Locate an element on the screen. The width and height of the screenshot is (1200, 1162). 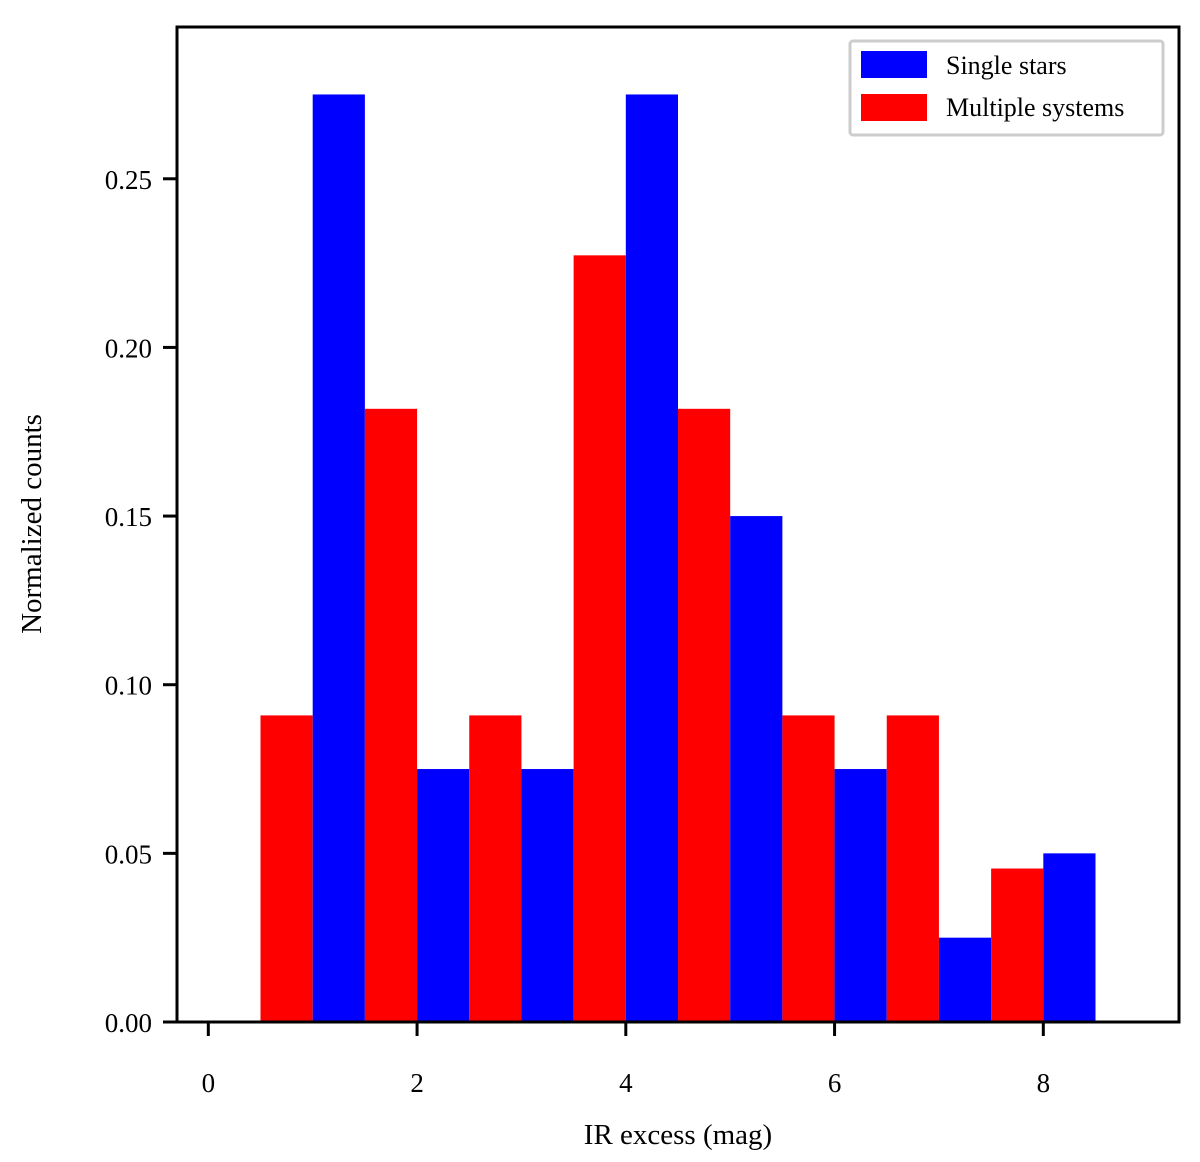
y-tick-label: 0.20 is located at coordinates (128, 348).